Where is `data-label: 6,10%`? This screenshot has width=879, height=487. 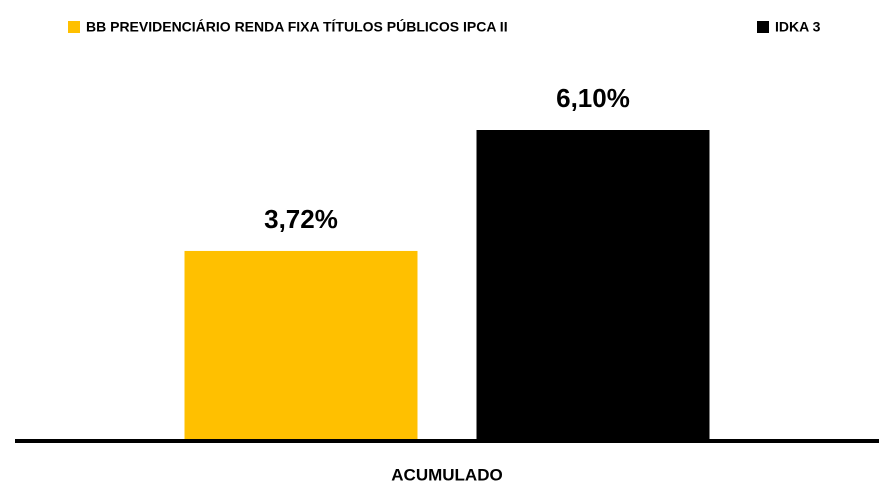 data-label: 6,10% is located at coordinates (593, 98).